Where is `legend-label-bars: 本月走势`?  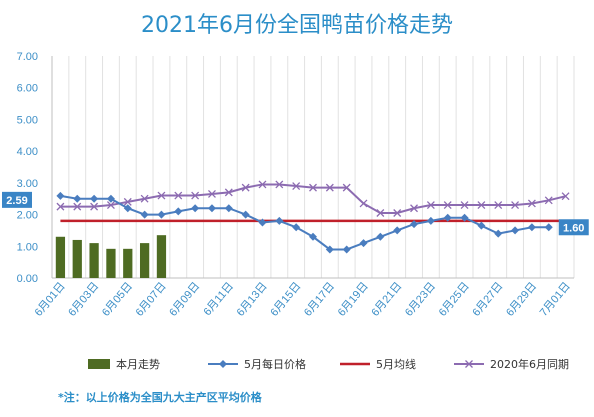 legend-label-bars: 本月走势 is located at coordinates (138, 364).